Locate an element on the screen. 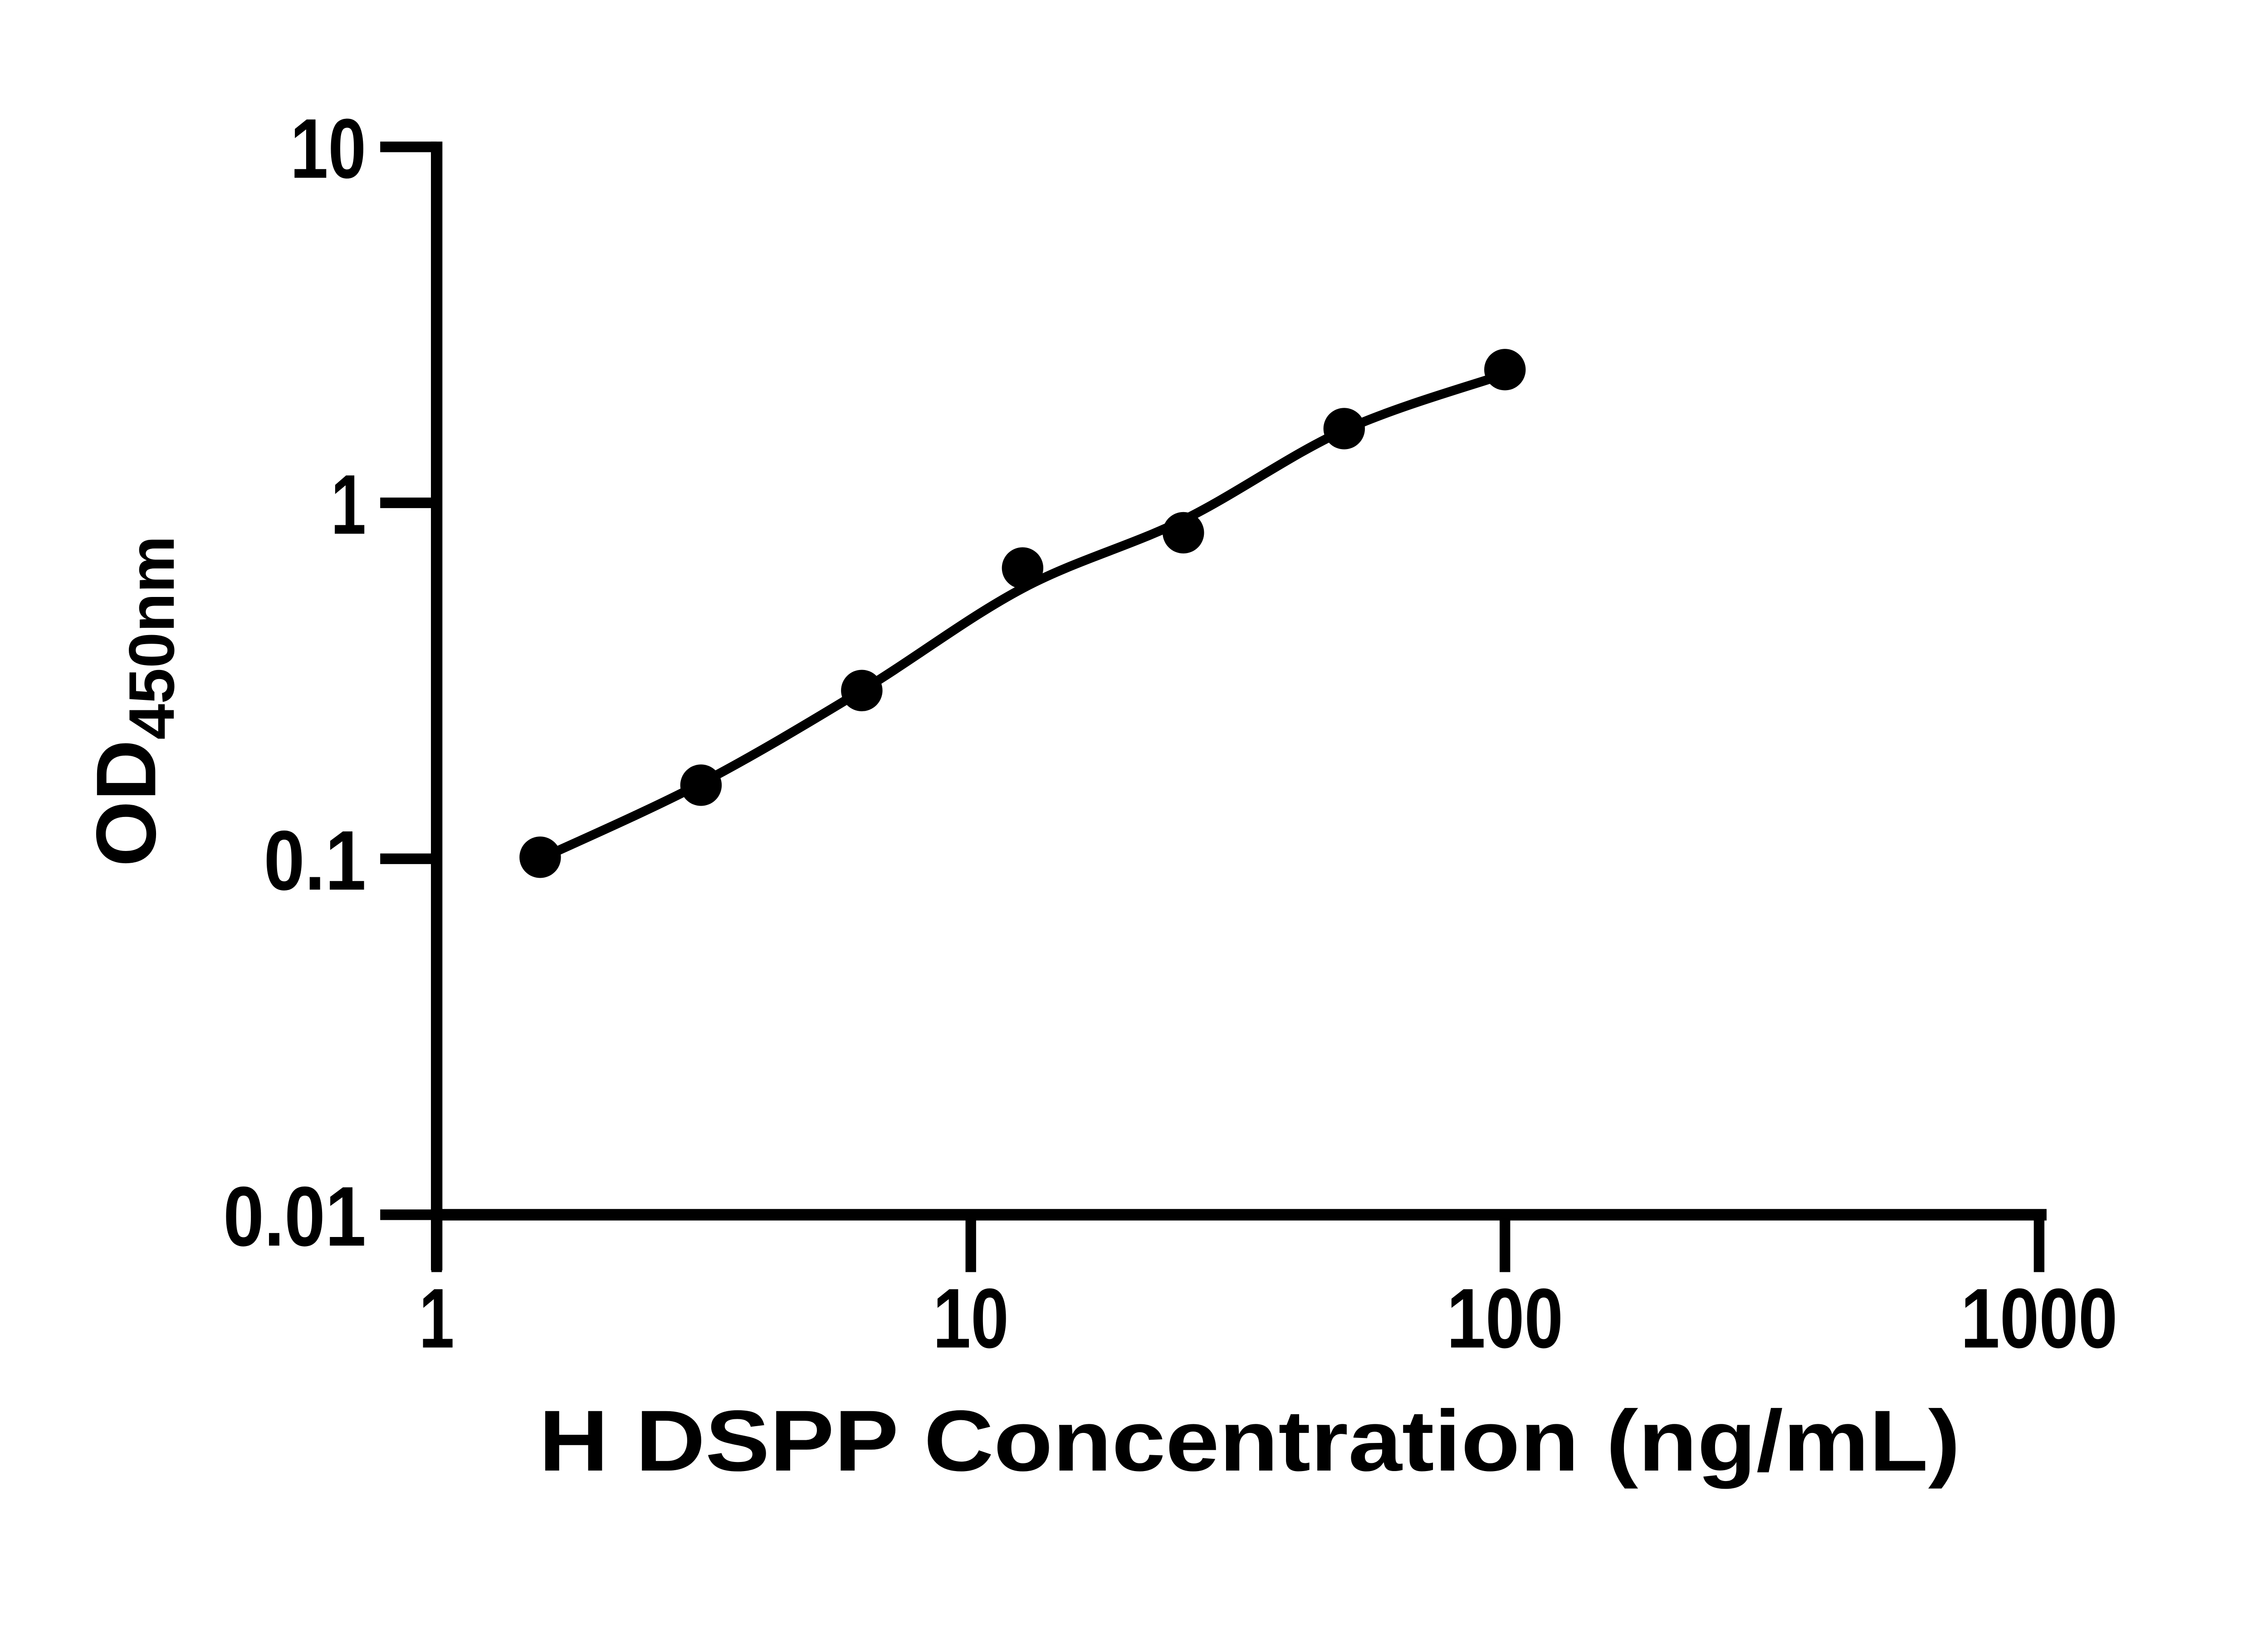 The width and height of the screenshot is (2268, 1633). x-axis-tick-labels: 1 10 100 1000 is located at coordinates (1269, 1318).